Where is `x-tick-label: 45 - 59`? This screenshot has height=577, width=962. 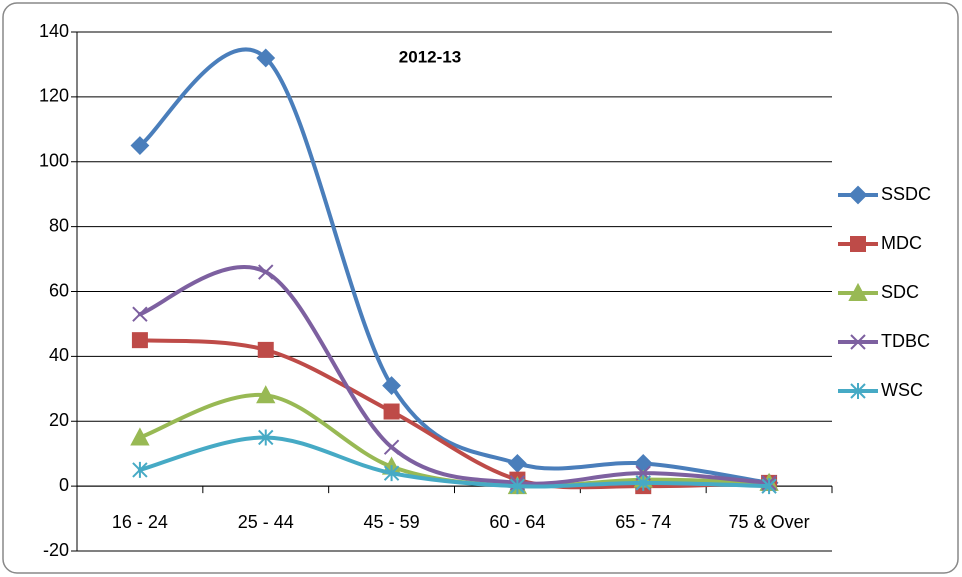
x-tick-label: 45 - 59 is located at coordinates (392, 522).